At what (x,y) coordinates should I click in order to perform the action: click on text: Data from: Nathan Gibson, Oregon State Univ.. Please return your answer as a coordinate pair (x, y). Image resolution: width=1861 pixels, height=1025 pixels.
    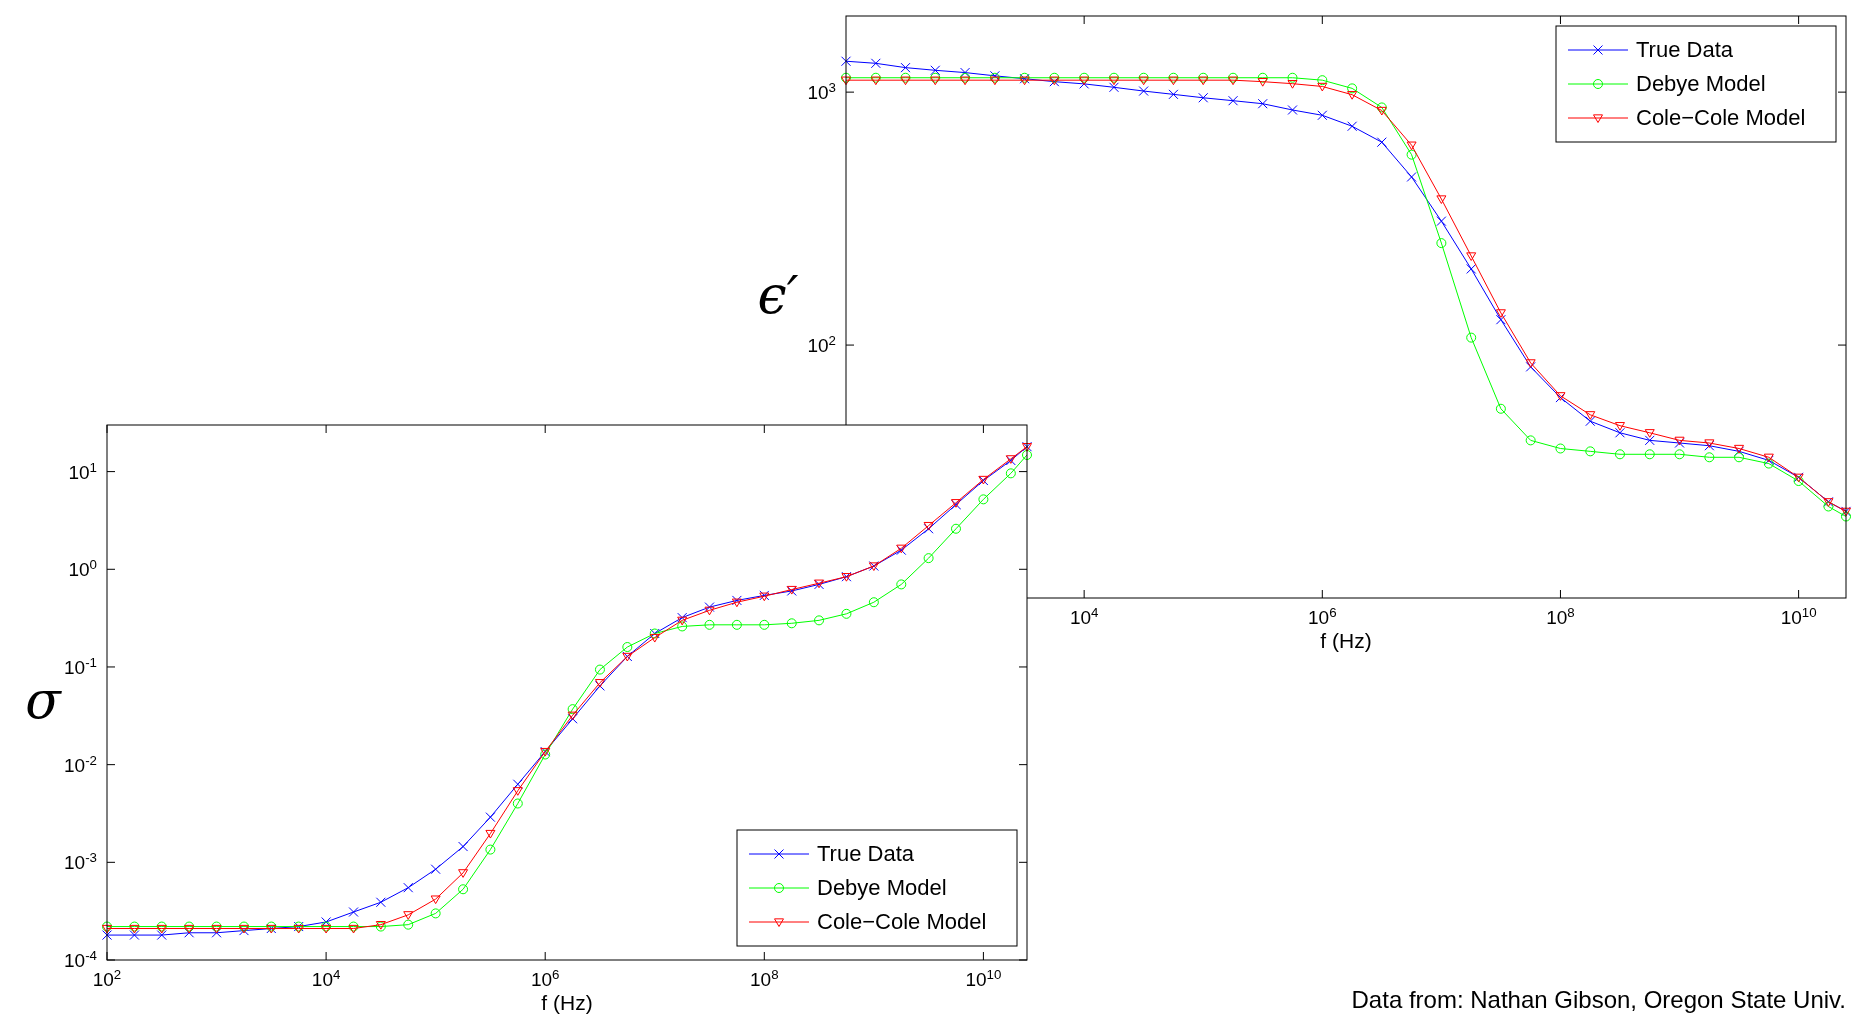
    Looking at the image, I should click on (1598, 999).